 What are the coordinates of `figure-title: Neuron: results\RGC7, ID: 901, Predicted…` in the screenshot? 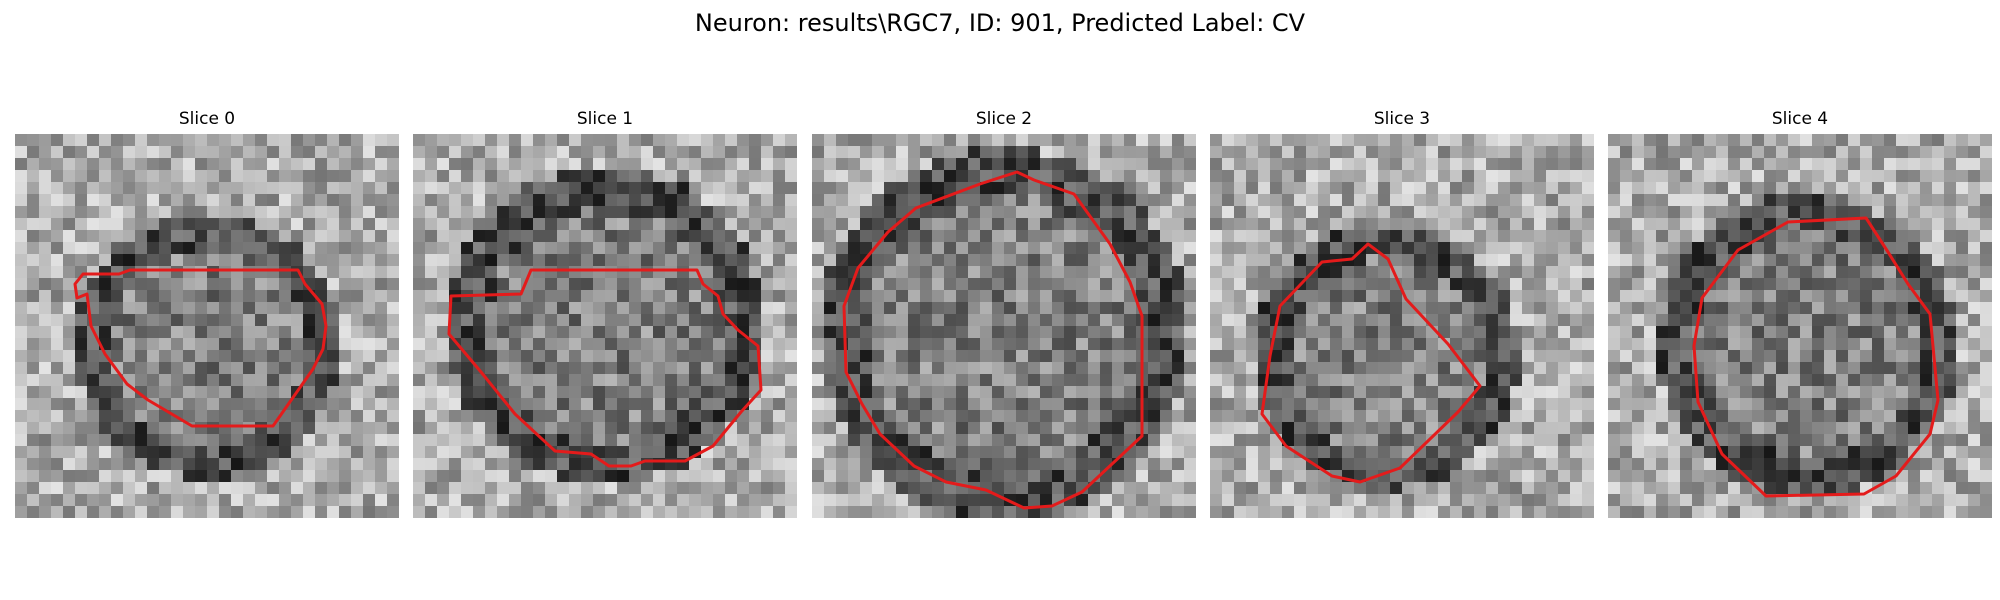 It's located at (1000, 23).